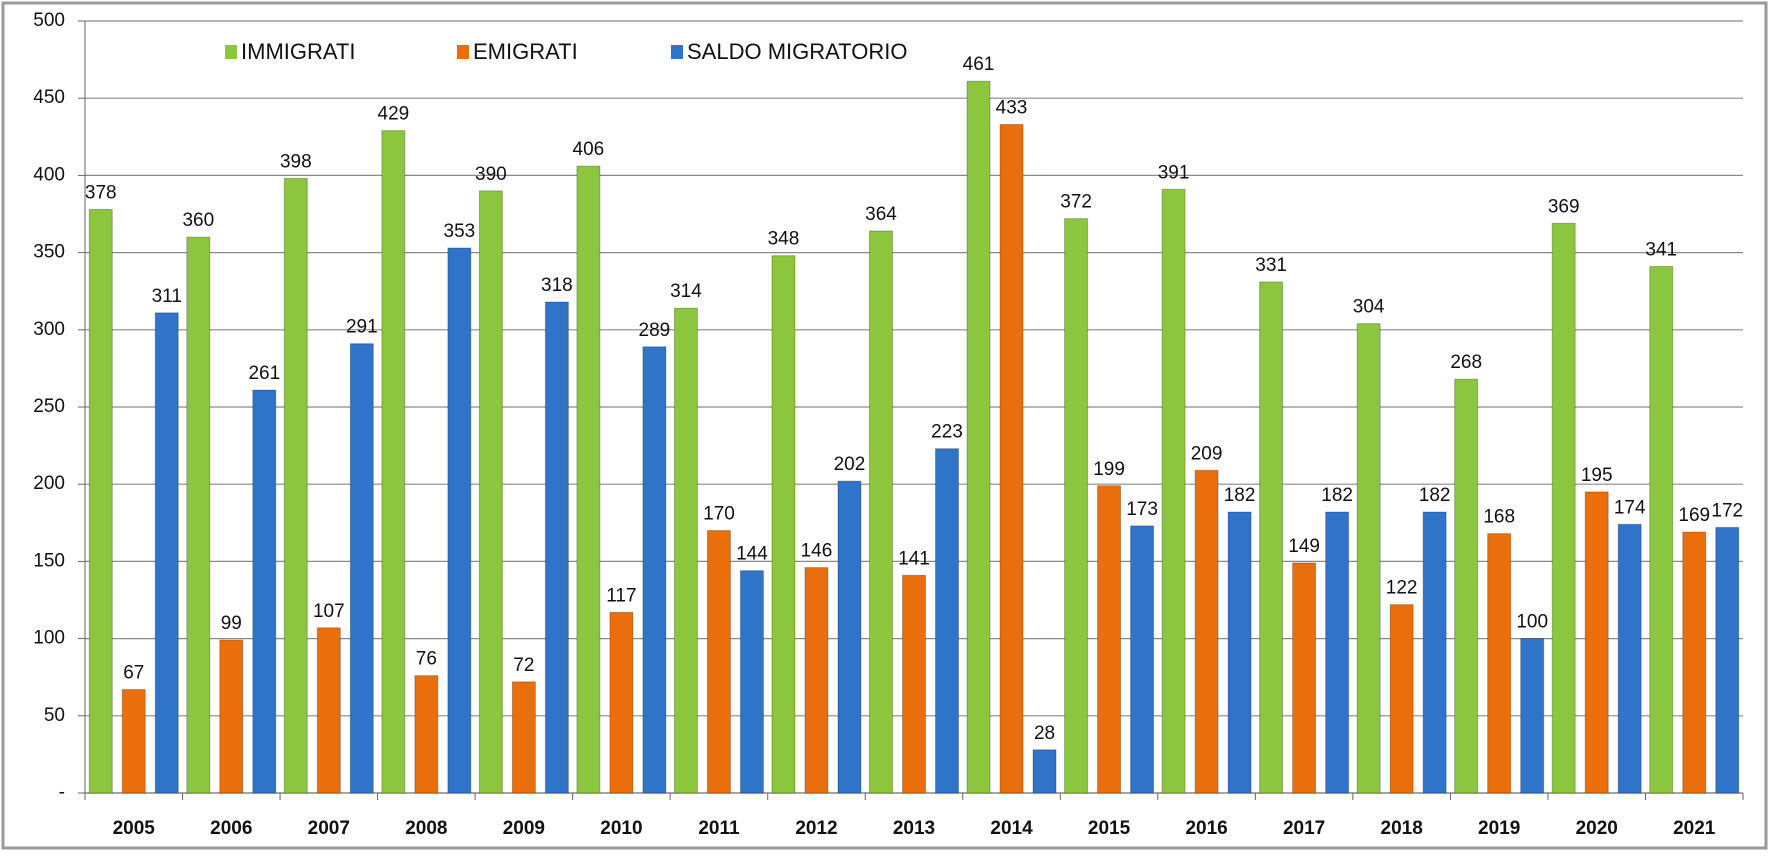 This screenshot has height=856, width=1769. I want to click on x-tick-label: 2013, so click(914, 828).